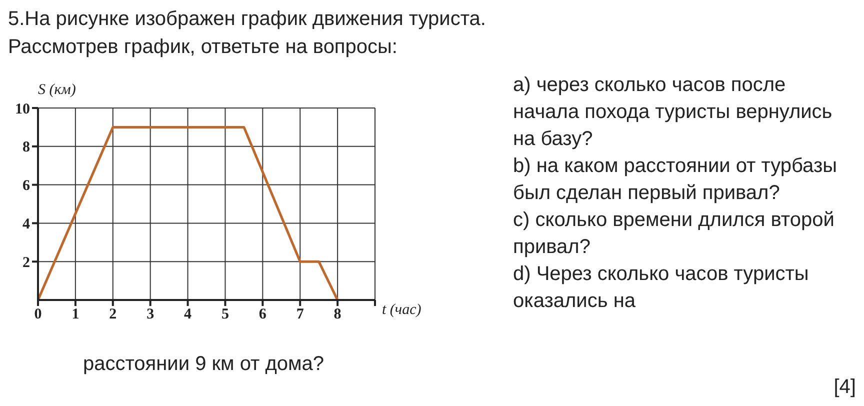 The width and height of the screenshot is (864, 406). What do you see at coordinates (150, 314) in the screenshot?
I see `x-tick-label: 3` at bounding box center [150, 314].